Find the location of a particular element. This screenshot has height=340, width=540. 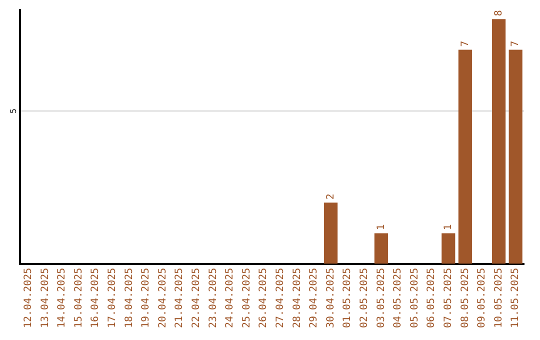

x-tick-label: 25.04.2025 is located at coordinates (246, 298).